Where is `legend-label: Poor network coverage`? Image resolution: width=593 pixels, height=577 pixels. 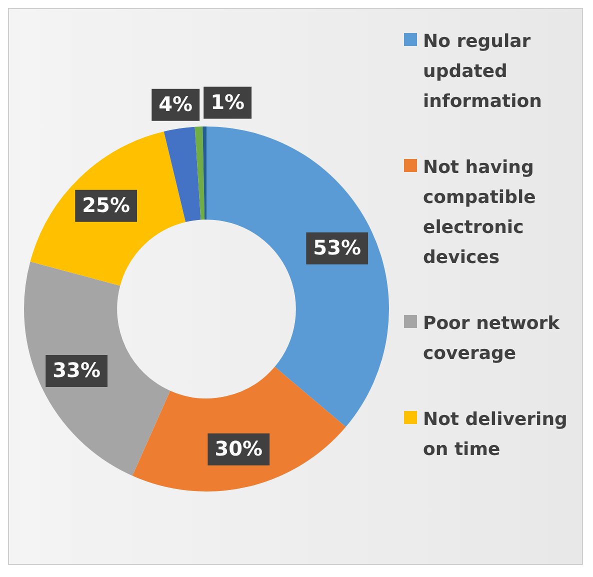 legend-label: Poor network coverage is located at coordinates (492, 339).